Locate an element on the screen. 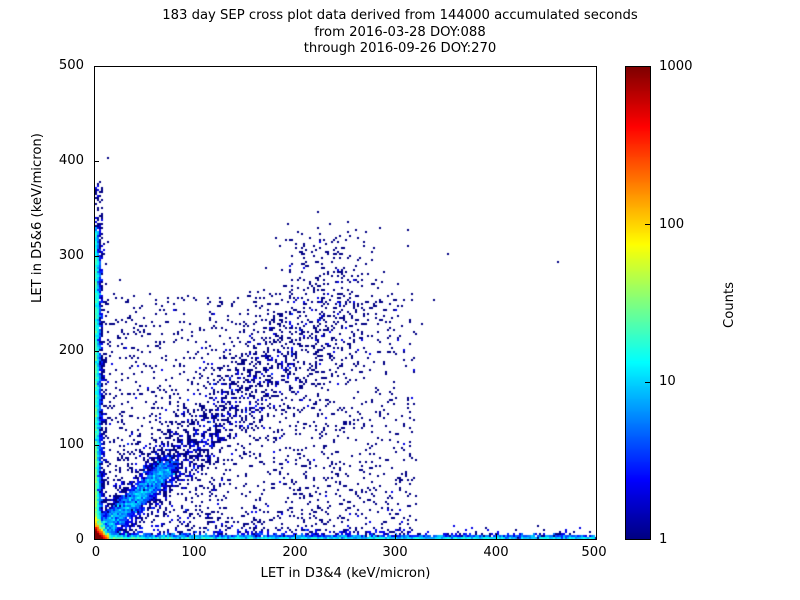 This screenshot has width=800, height=600. chart-title-line-2: from 2016-03-28 DOY:088 is located at coordinates (400, 32).